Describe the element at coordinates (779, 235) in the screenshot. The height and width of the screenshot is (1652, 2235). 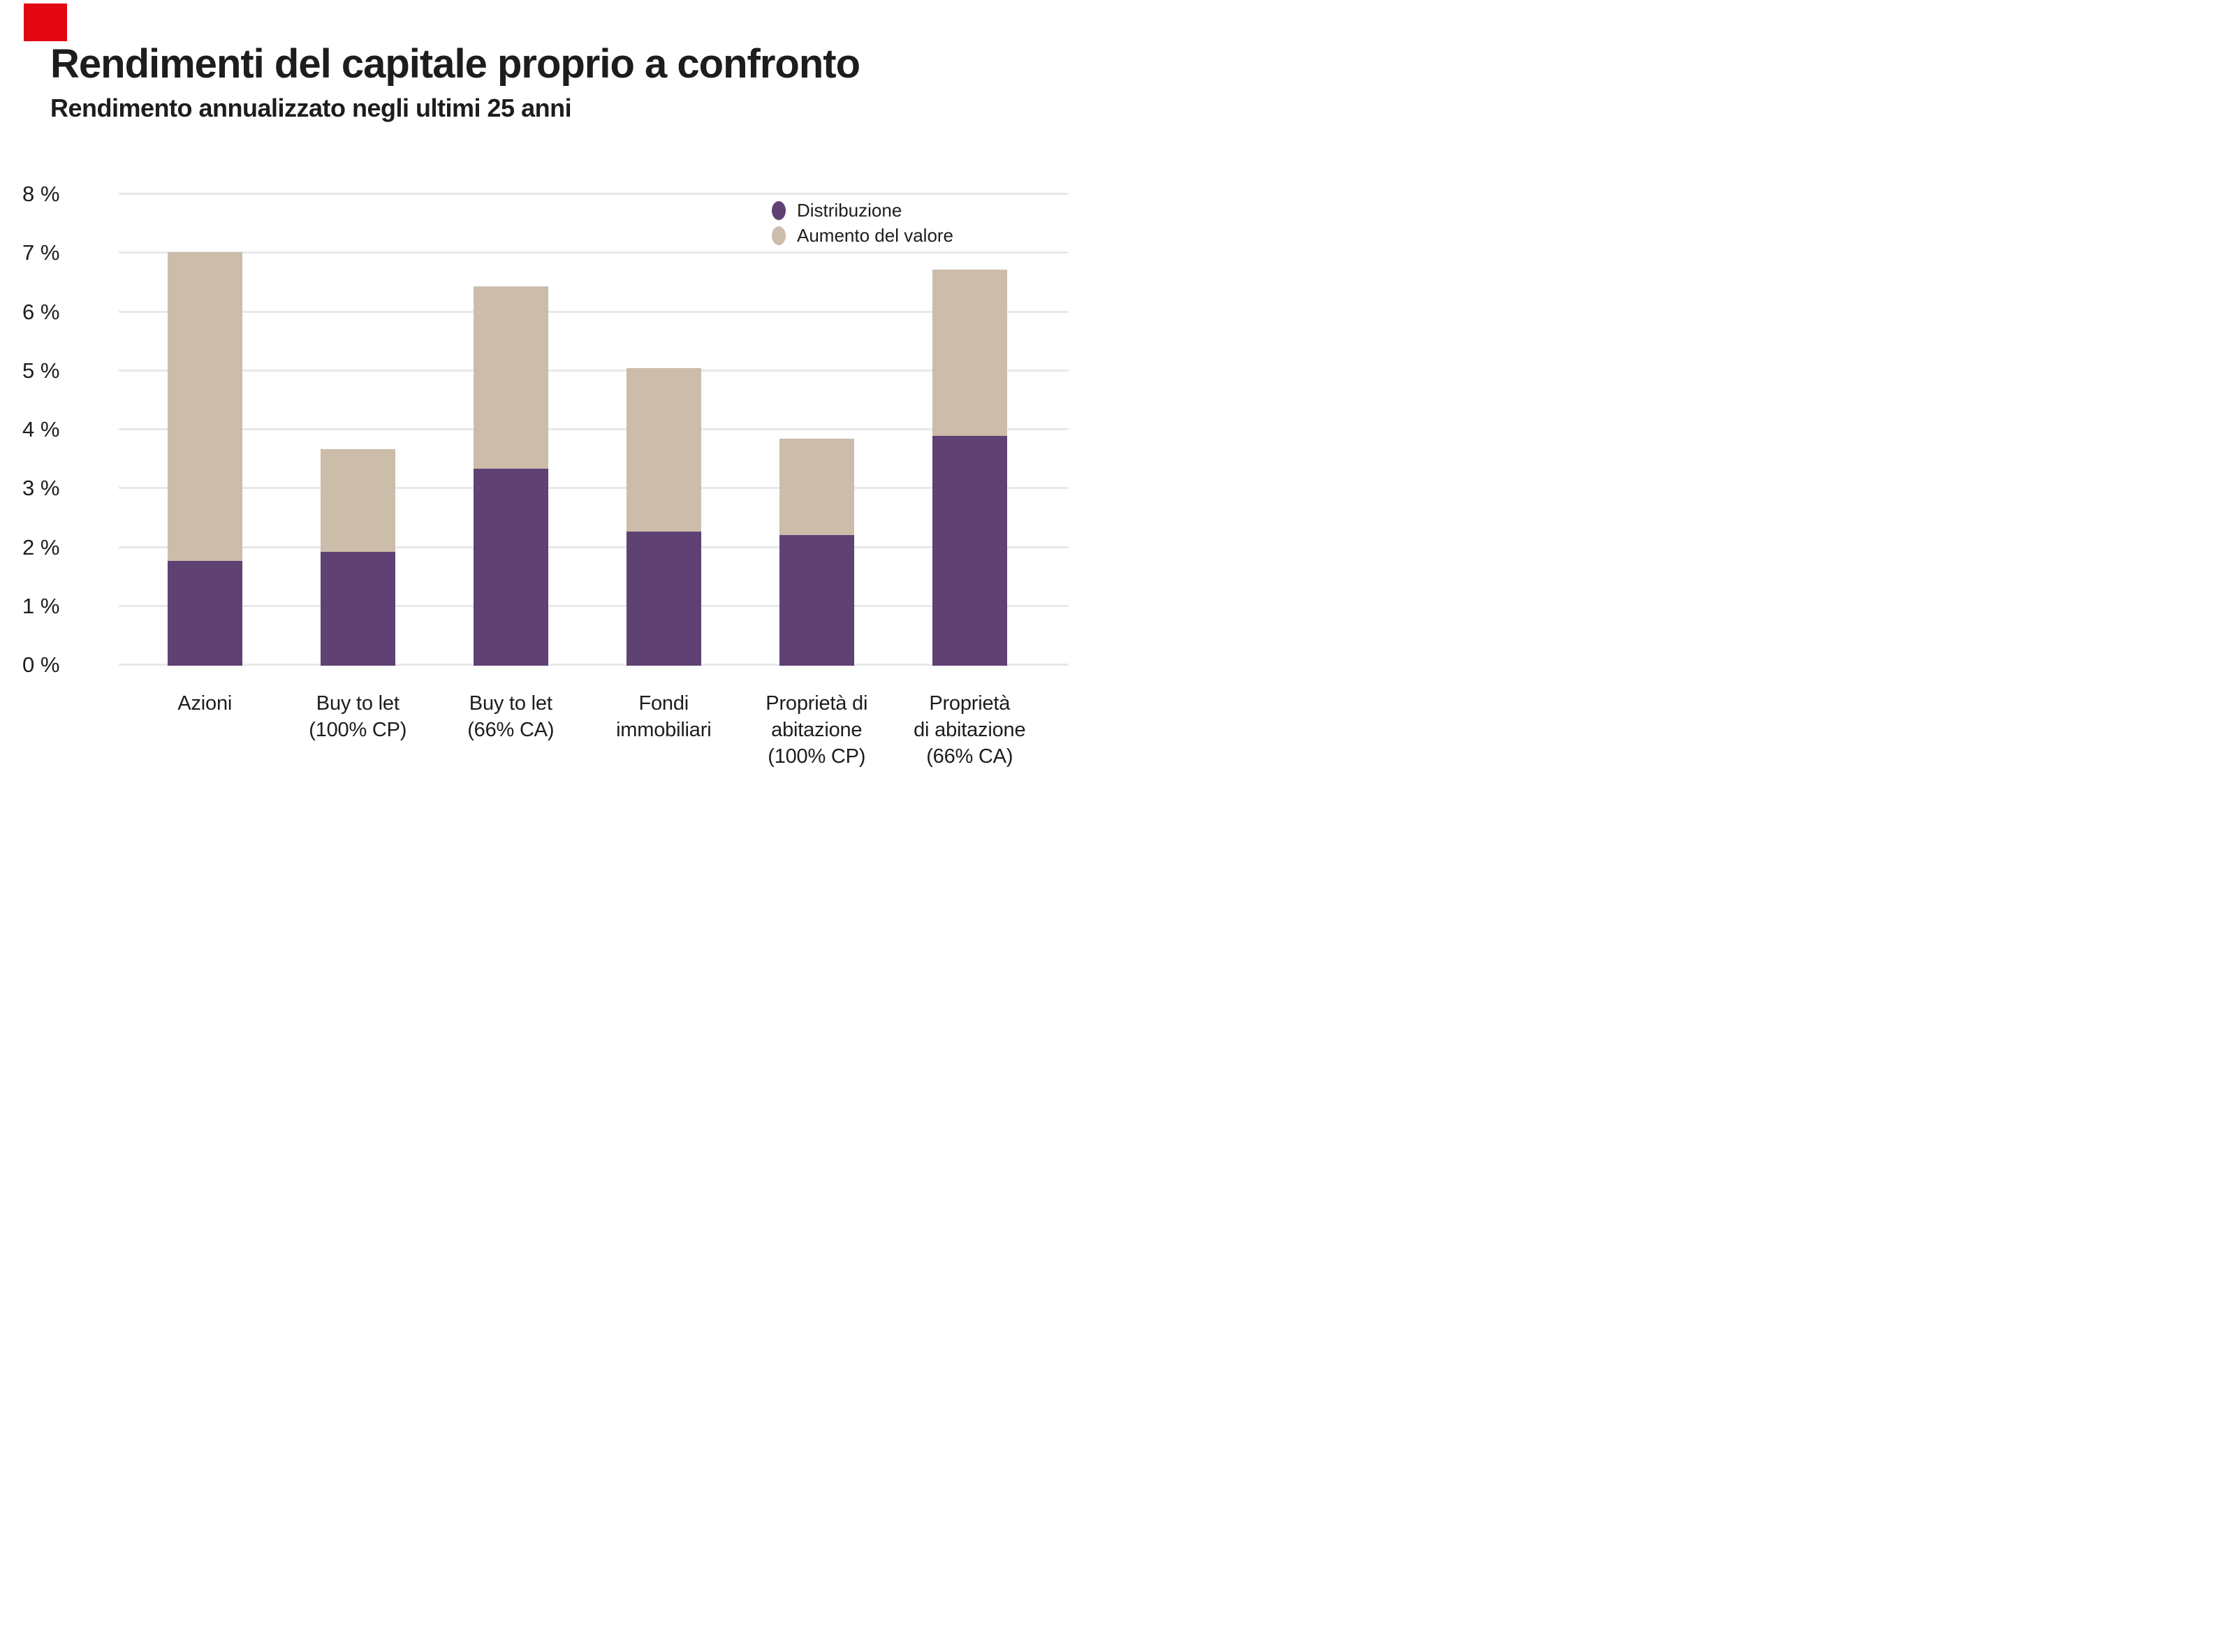
I see `legend-swatch-aumento-icon` at that location.